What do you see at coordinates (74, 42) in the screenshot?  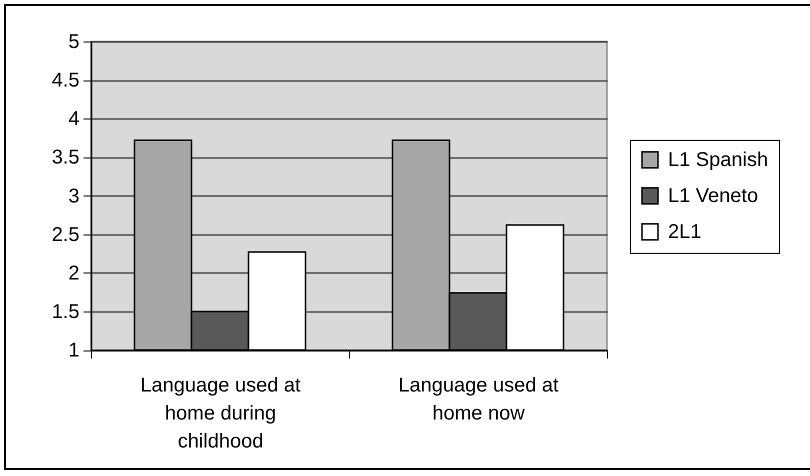 I see `y-tick-label: 5` at bounding box center [74, 42].